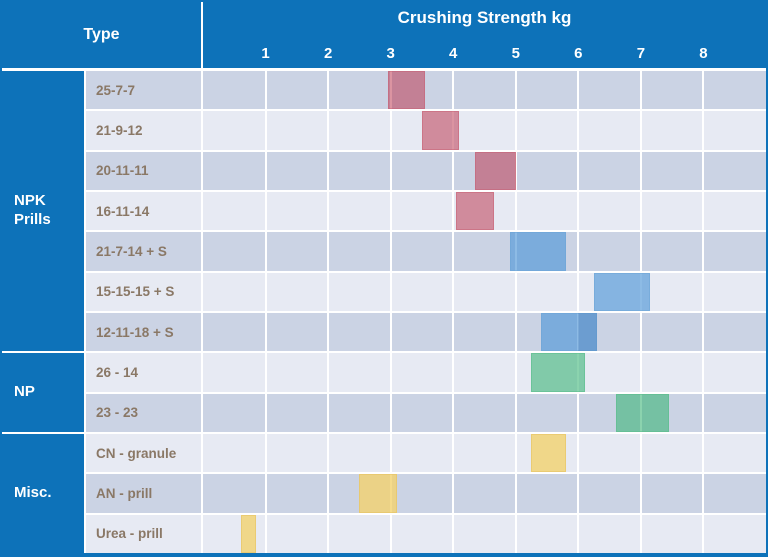  Describe the element at coordinates (143, 251) in the screenshot. I see `row-label: 21-7-14 + S` at that location.